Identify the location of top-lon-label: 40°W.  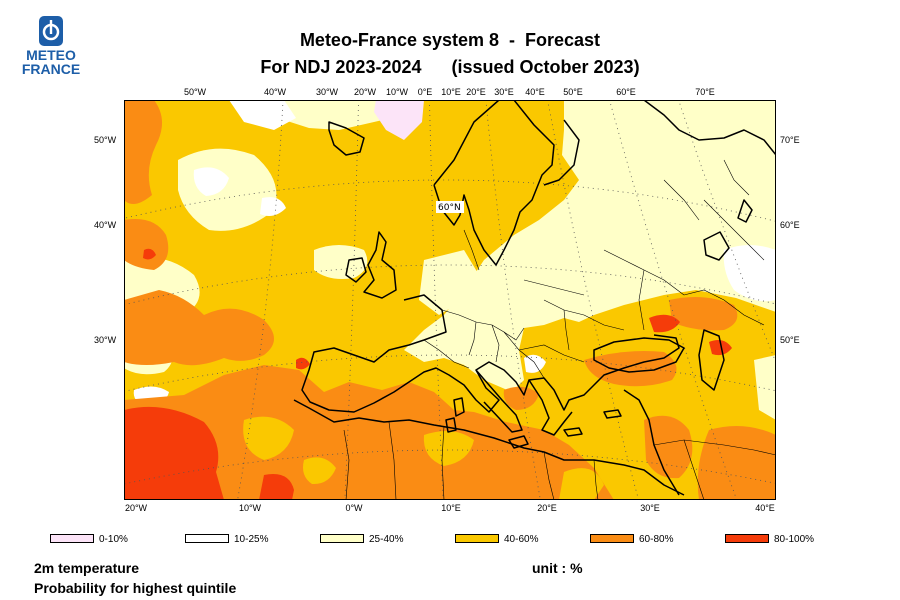
(275, 92).